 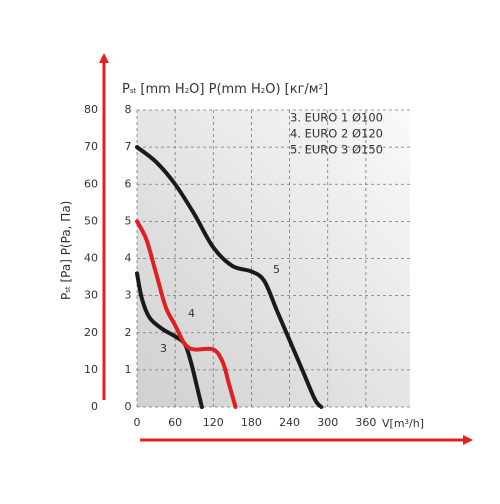 I want to click on x-axis-label: V[m3/h], so click(x=403, y=423).